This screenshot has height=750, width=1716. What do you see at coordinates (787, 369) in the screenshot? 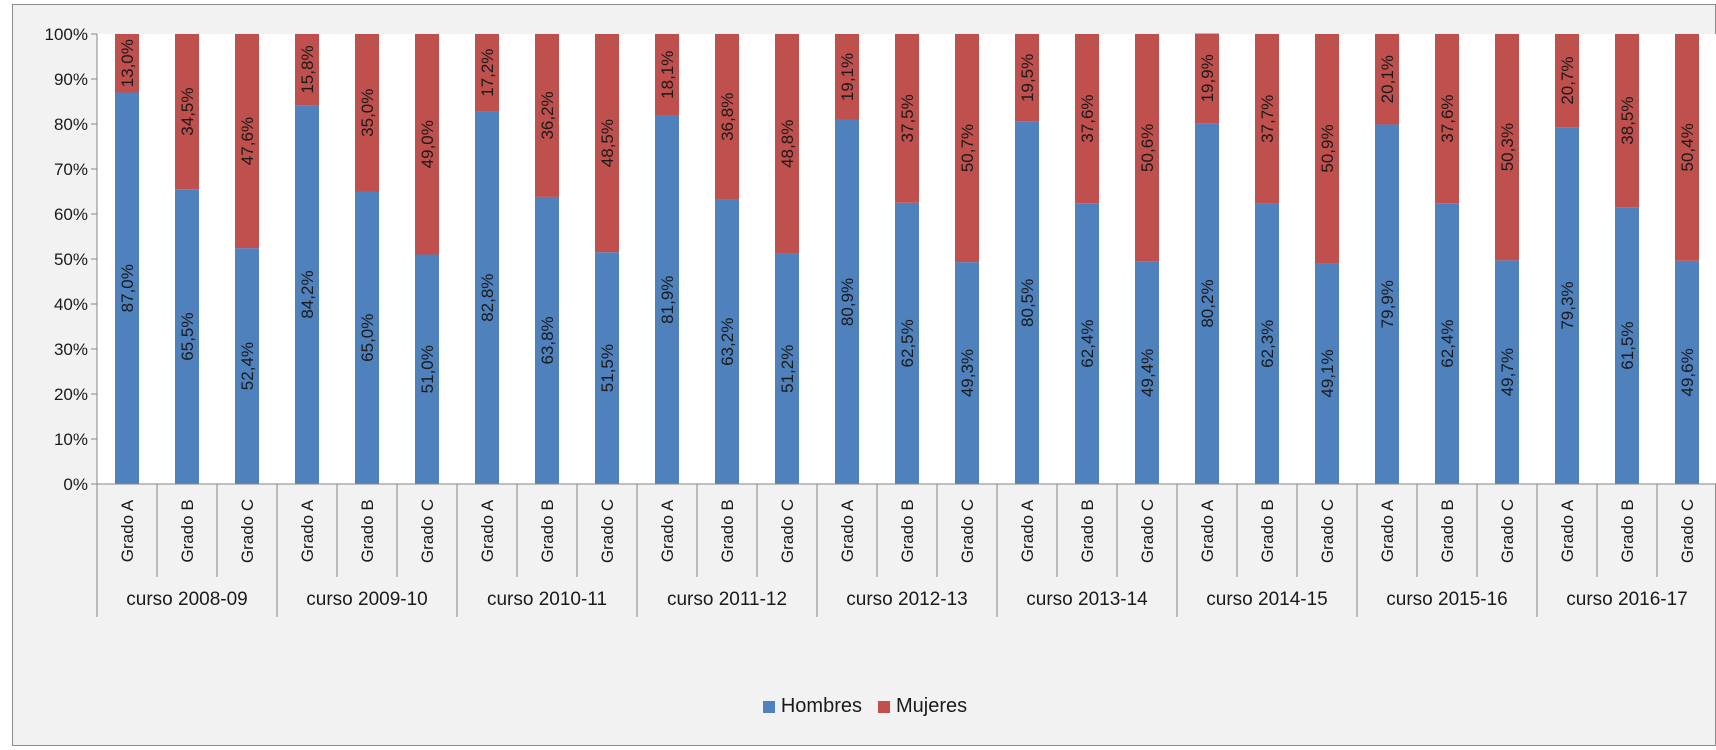
I see `data-label-hombres: 51,2%` at bounding box center [787, 369].